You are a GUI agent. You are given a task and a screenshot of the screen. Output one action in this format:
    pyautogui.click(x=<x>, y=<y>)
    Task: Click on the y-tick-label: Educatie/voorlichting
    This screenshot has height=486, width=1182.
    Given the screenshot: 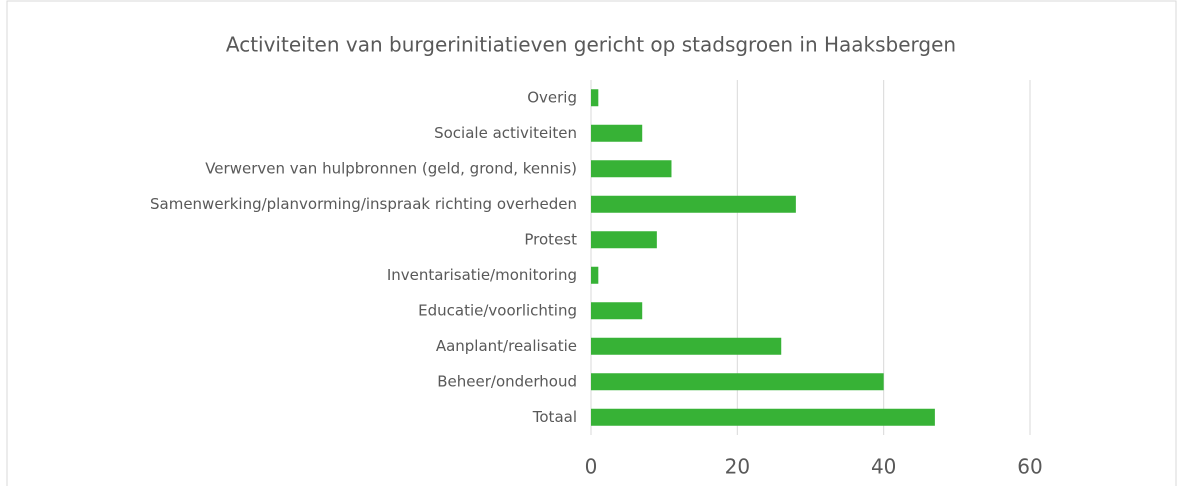 What is the action you would take?
    pyautogui.click(x=497, y=310)
    